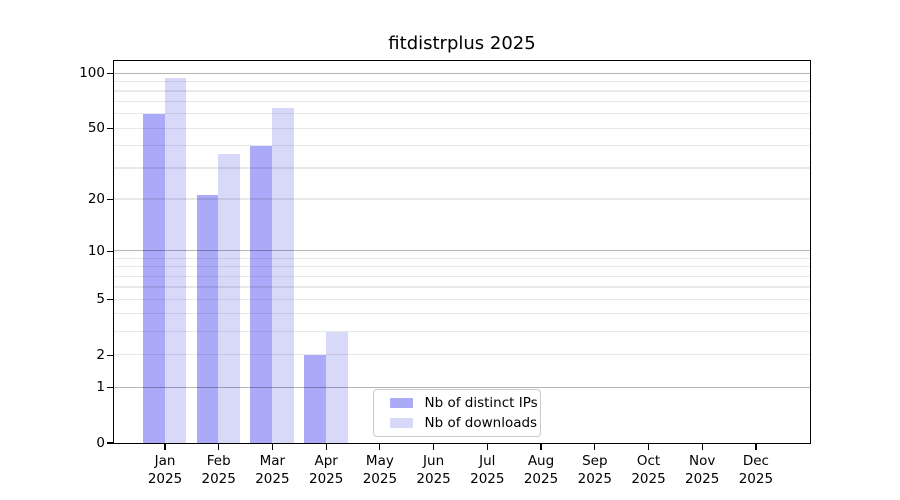 The height and width of the screenshot is (500, 900). What do you see at coordinates (401, 403) in the screenshot?
I see `legend-swatch-distinct-ips` at bounding box center [401, 403].